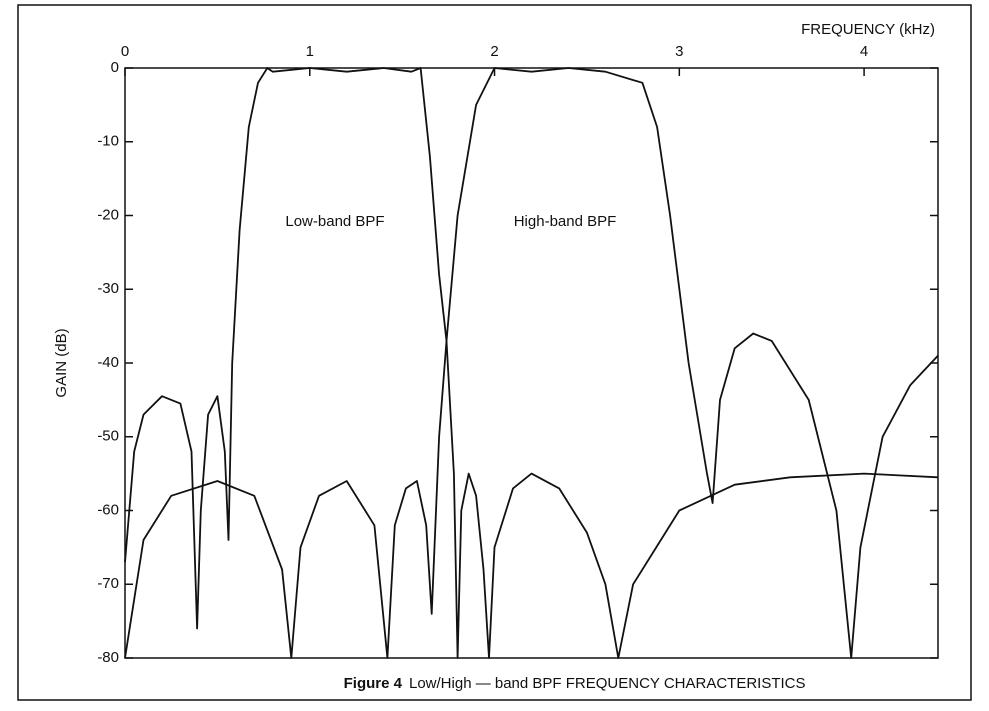 The image size is (989, 711). I want to click on x-tick-label: 3, so click(679, 51).